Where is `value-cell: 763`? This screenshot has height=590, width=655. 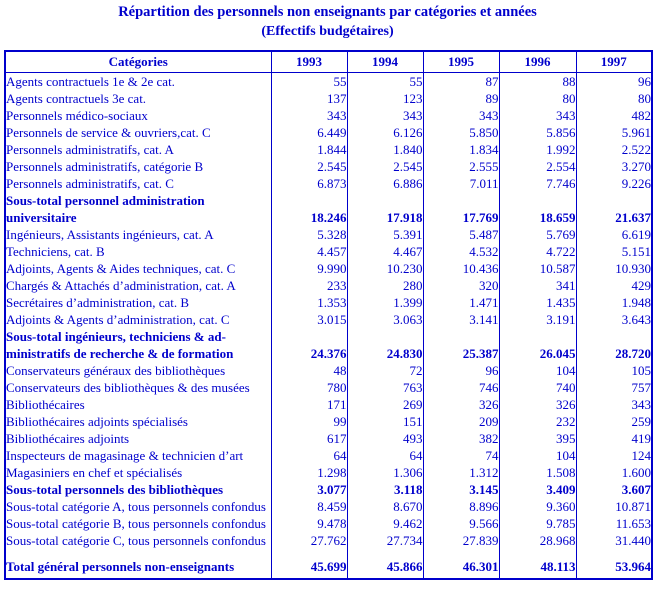
value-cell: 763 is located at coordinates (384, 387).